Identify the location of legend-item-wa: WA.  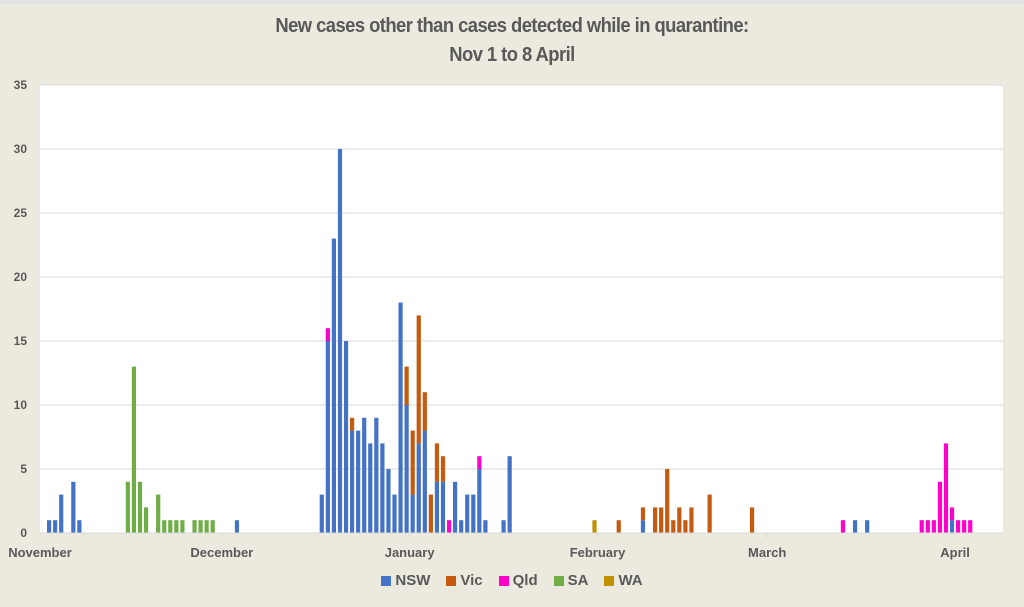
(623, 580).